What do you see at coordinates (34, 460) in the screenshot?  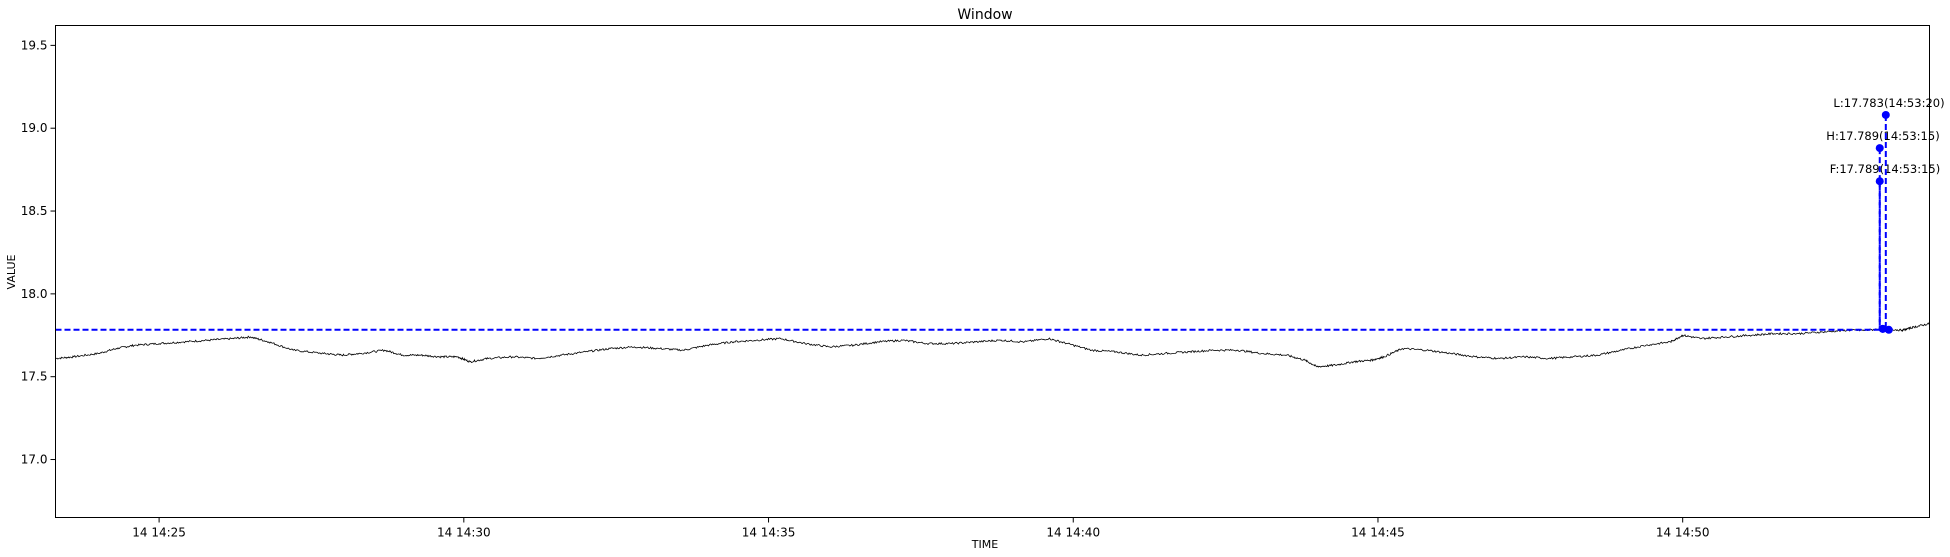 I see `y-tick-label: 17.0` at bounding box center [34, 460].